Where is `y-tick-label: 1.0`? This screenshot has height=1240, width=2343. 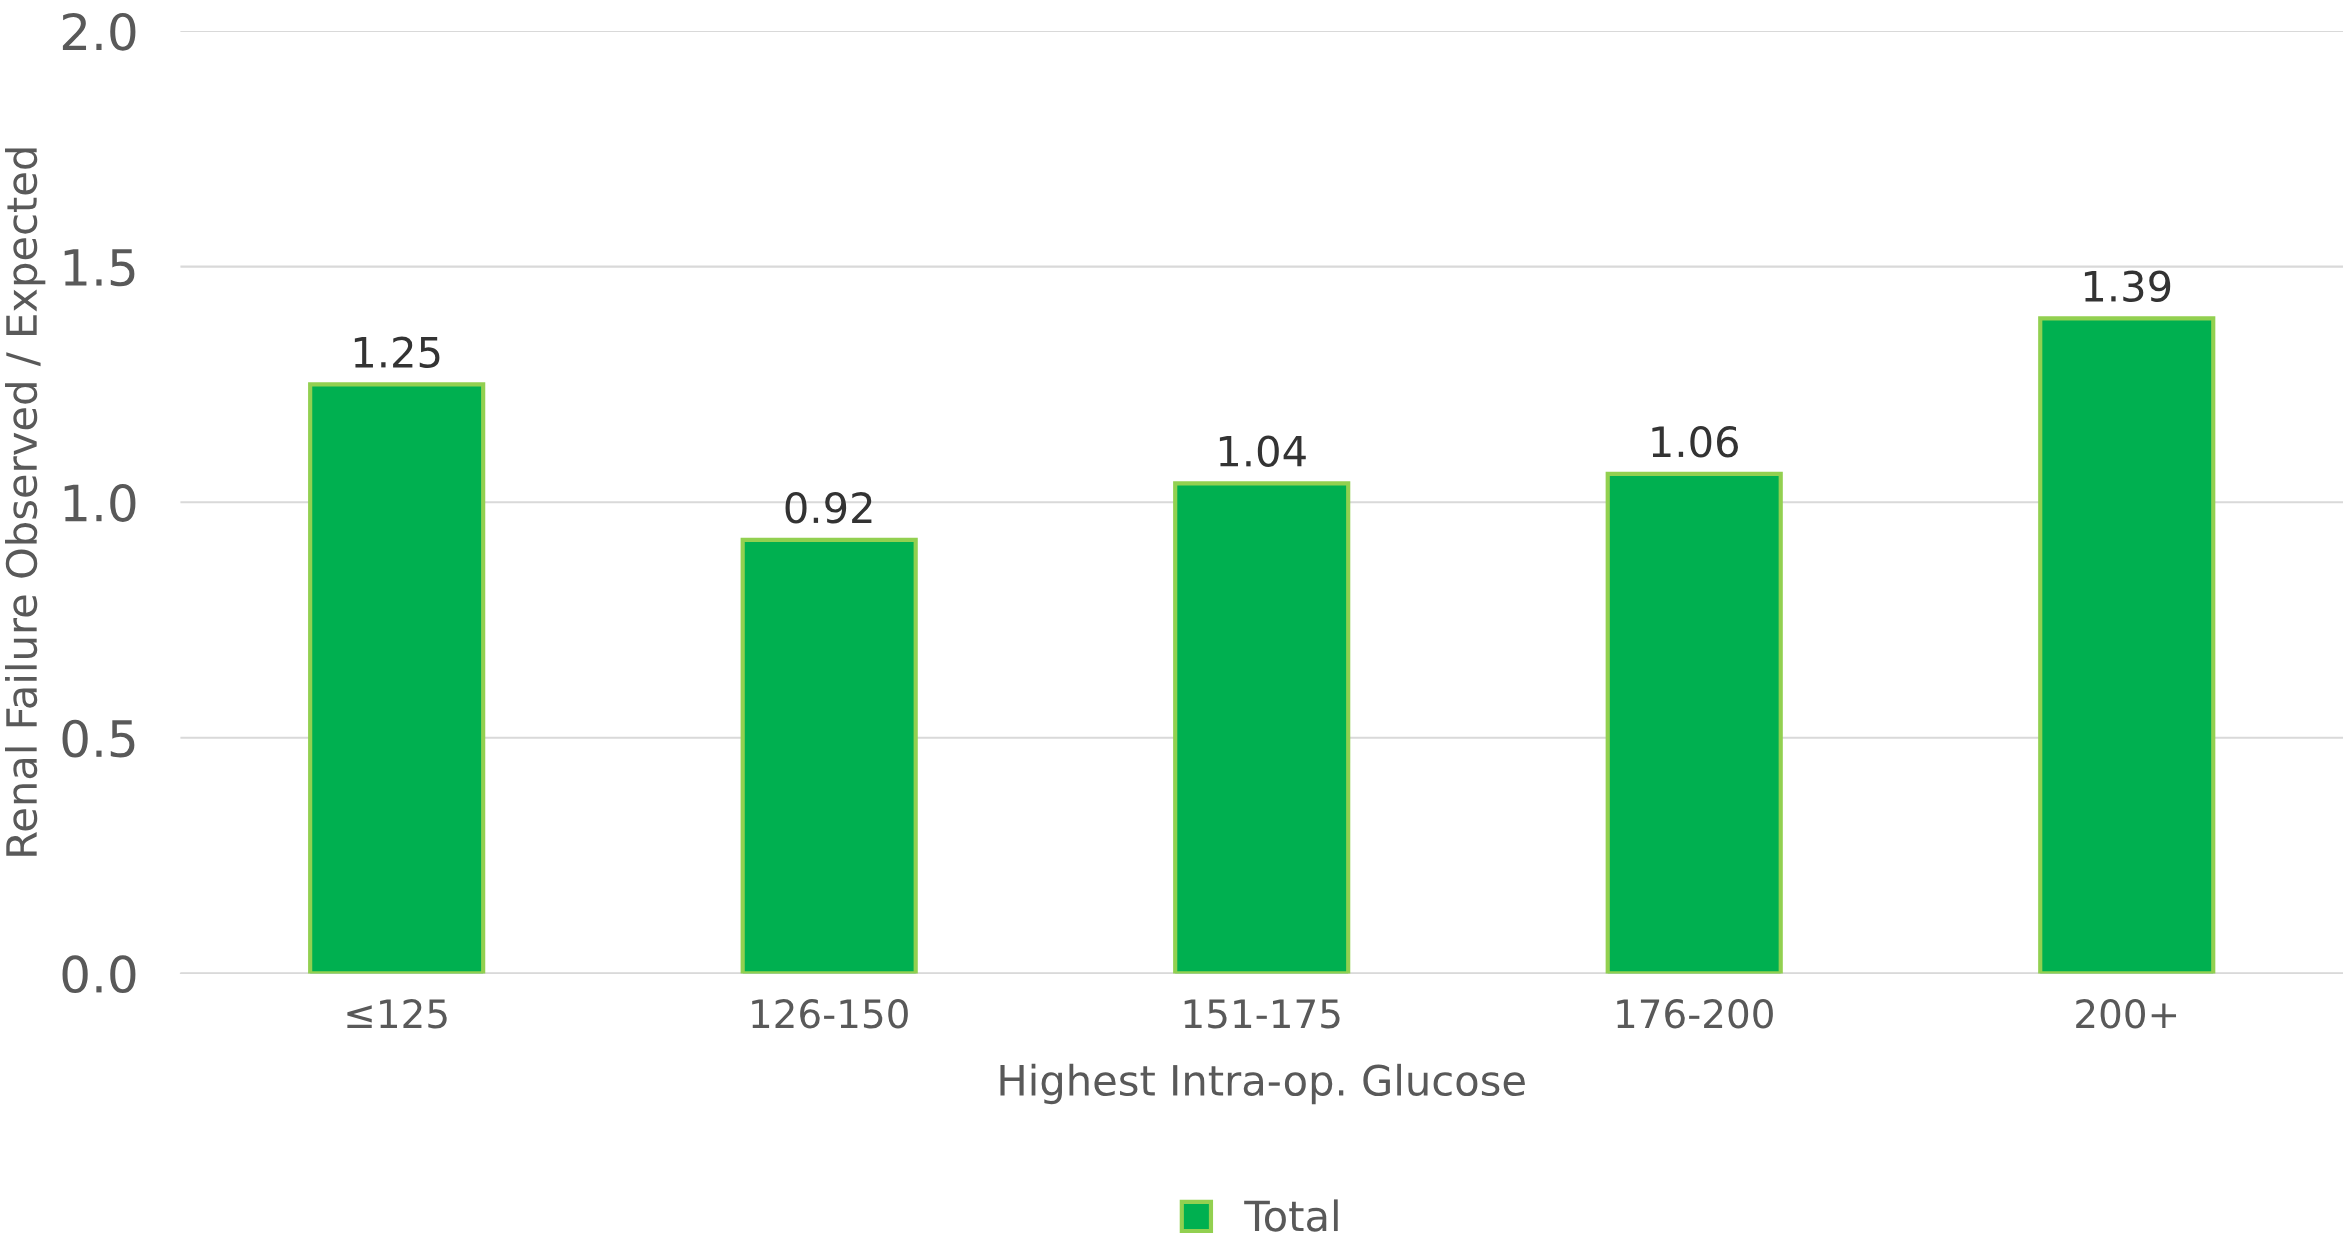
y-tick-label: 1.0 is located at coordinates (100, 503).